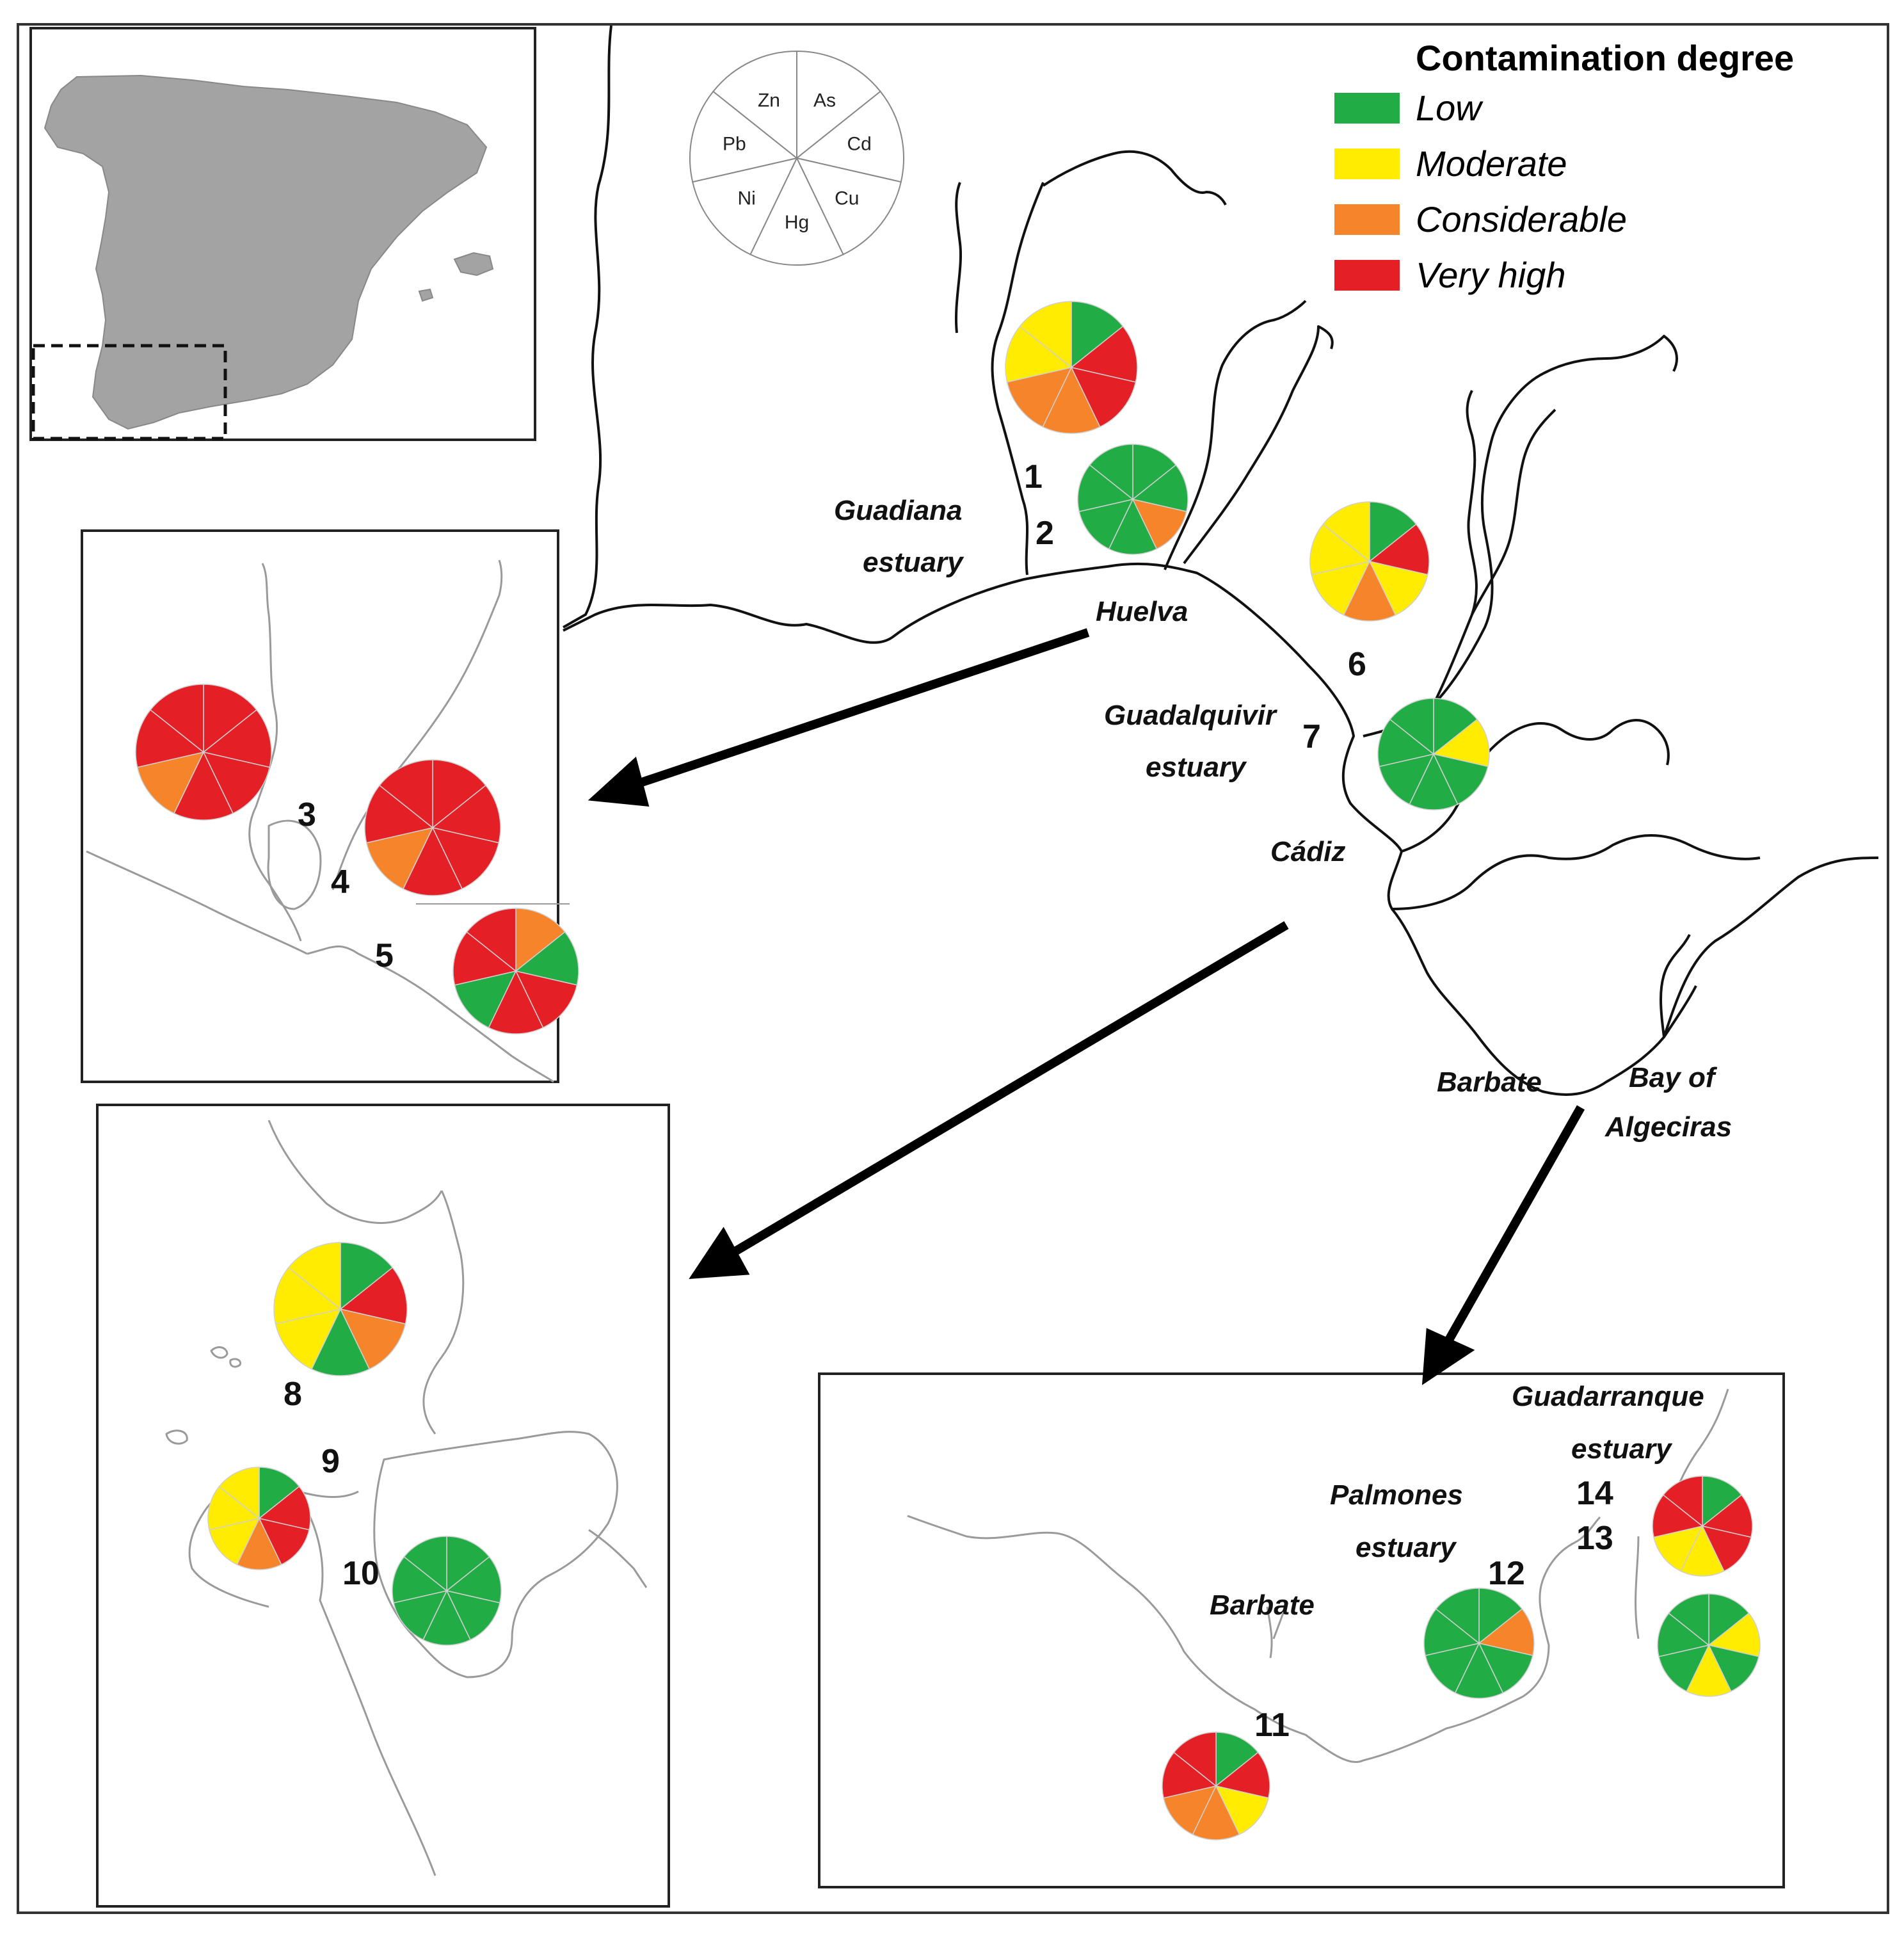 The width and height of the screenshot is (1904, 1939). What do you see at coordinates (294, 864) in the screenshot?
I see `huelva-inset-island` at bounding box center [294, 864].